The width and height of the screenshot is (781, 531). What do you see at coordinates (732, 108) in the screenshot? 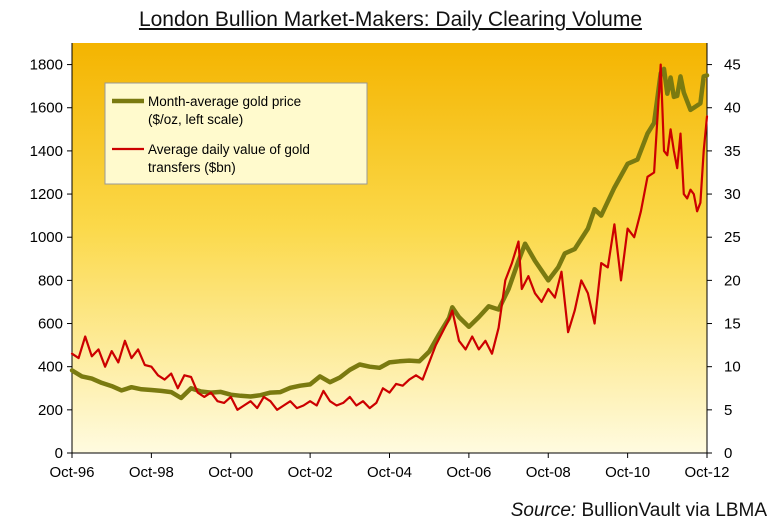
I see `right-tick-label: 40` at bounding box center [732, 108].